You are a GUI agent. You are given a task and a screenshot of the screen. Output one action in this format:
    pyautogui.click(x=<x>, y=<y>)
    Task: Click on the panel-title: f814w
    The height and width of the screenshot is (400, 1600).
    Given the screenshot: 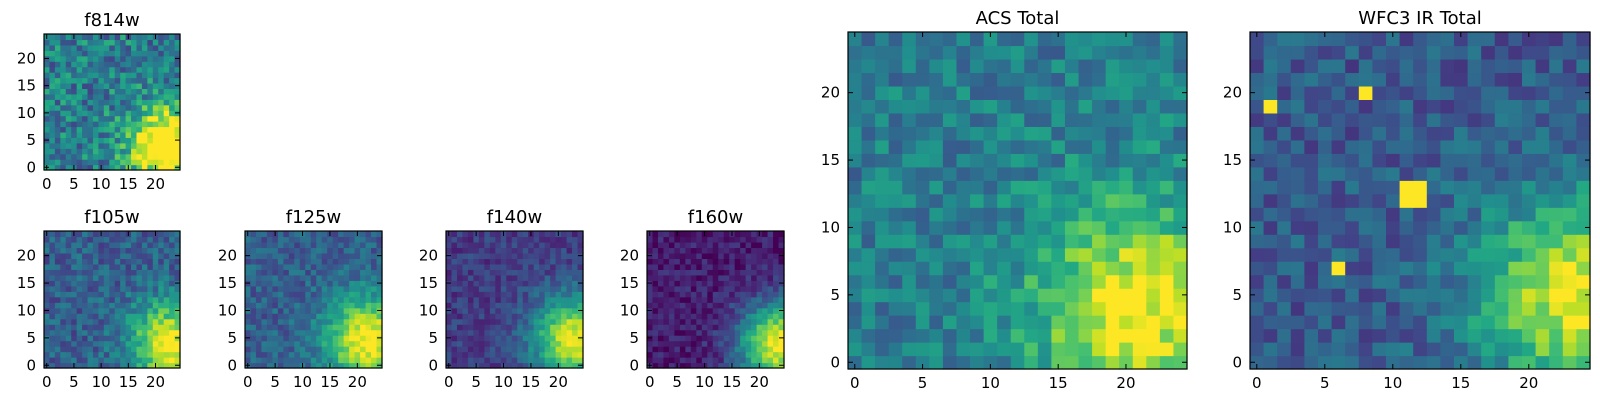 What is the action you would take?
    pyautogui.click(x=111, y=20)
    